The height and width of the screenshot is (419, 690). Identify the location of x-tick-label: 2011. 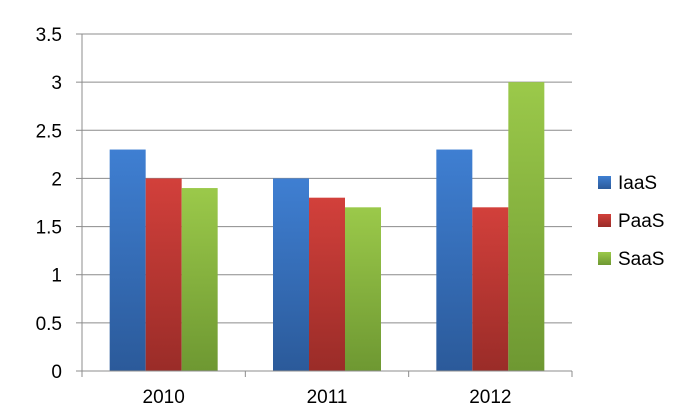
(327, 397).